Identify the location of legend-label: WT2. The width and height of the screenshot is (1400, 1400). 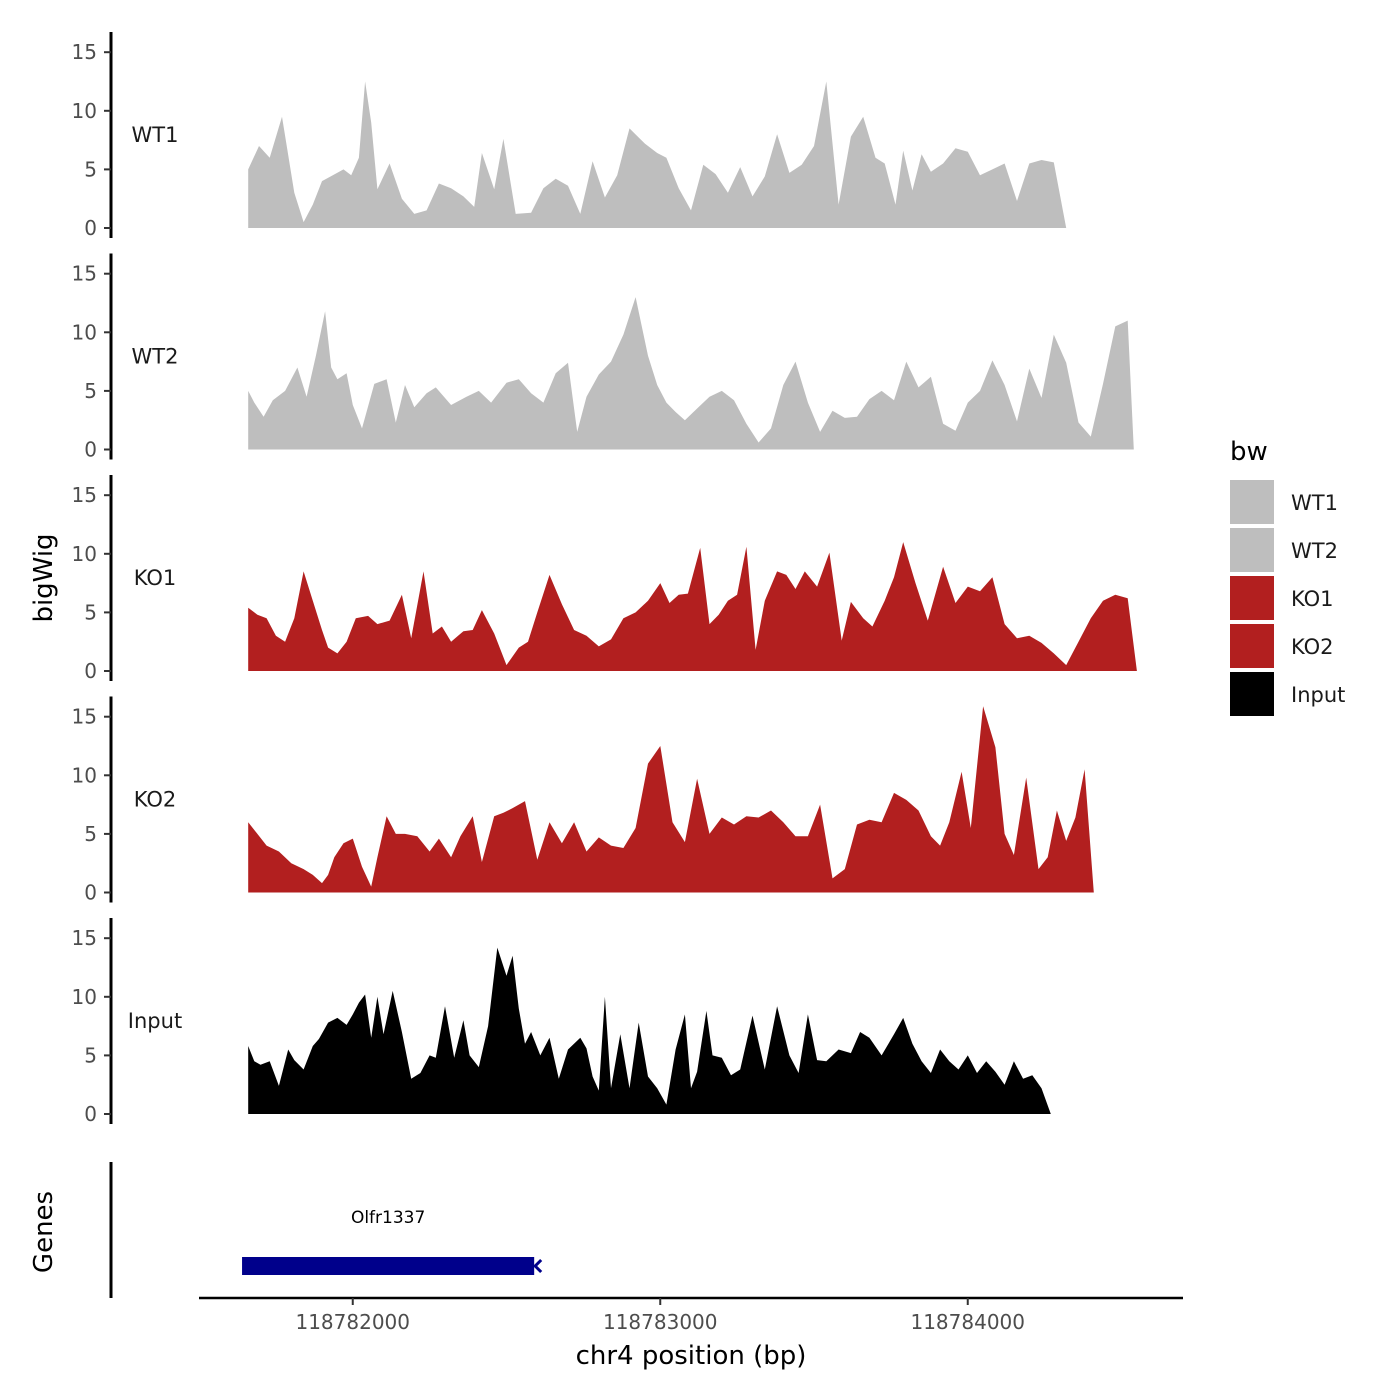
(1314, 551).